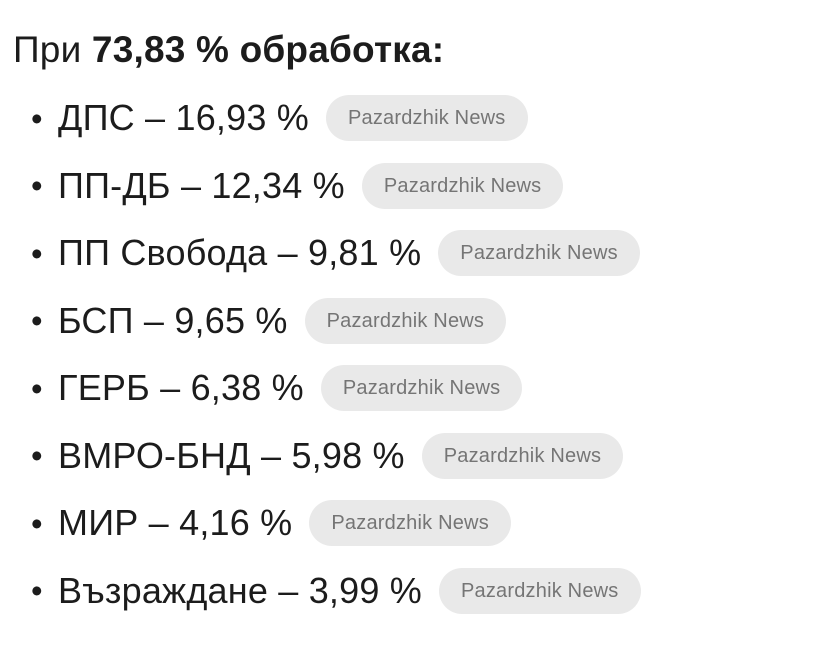 This screenshot has height=646, width=814. I want to click on result-row: • Възраждане – 3,99 % Pazardzhik News, so click(407, 591).